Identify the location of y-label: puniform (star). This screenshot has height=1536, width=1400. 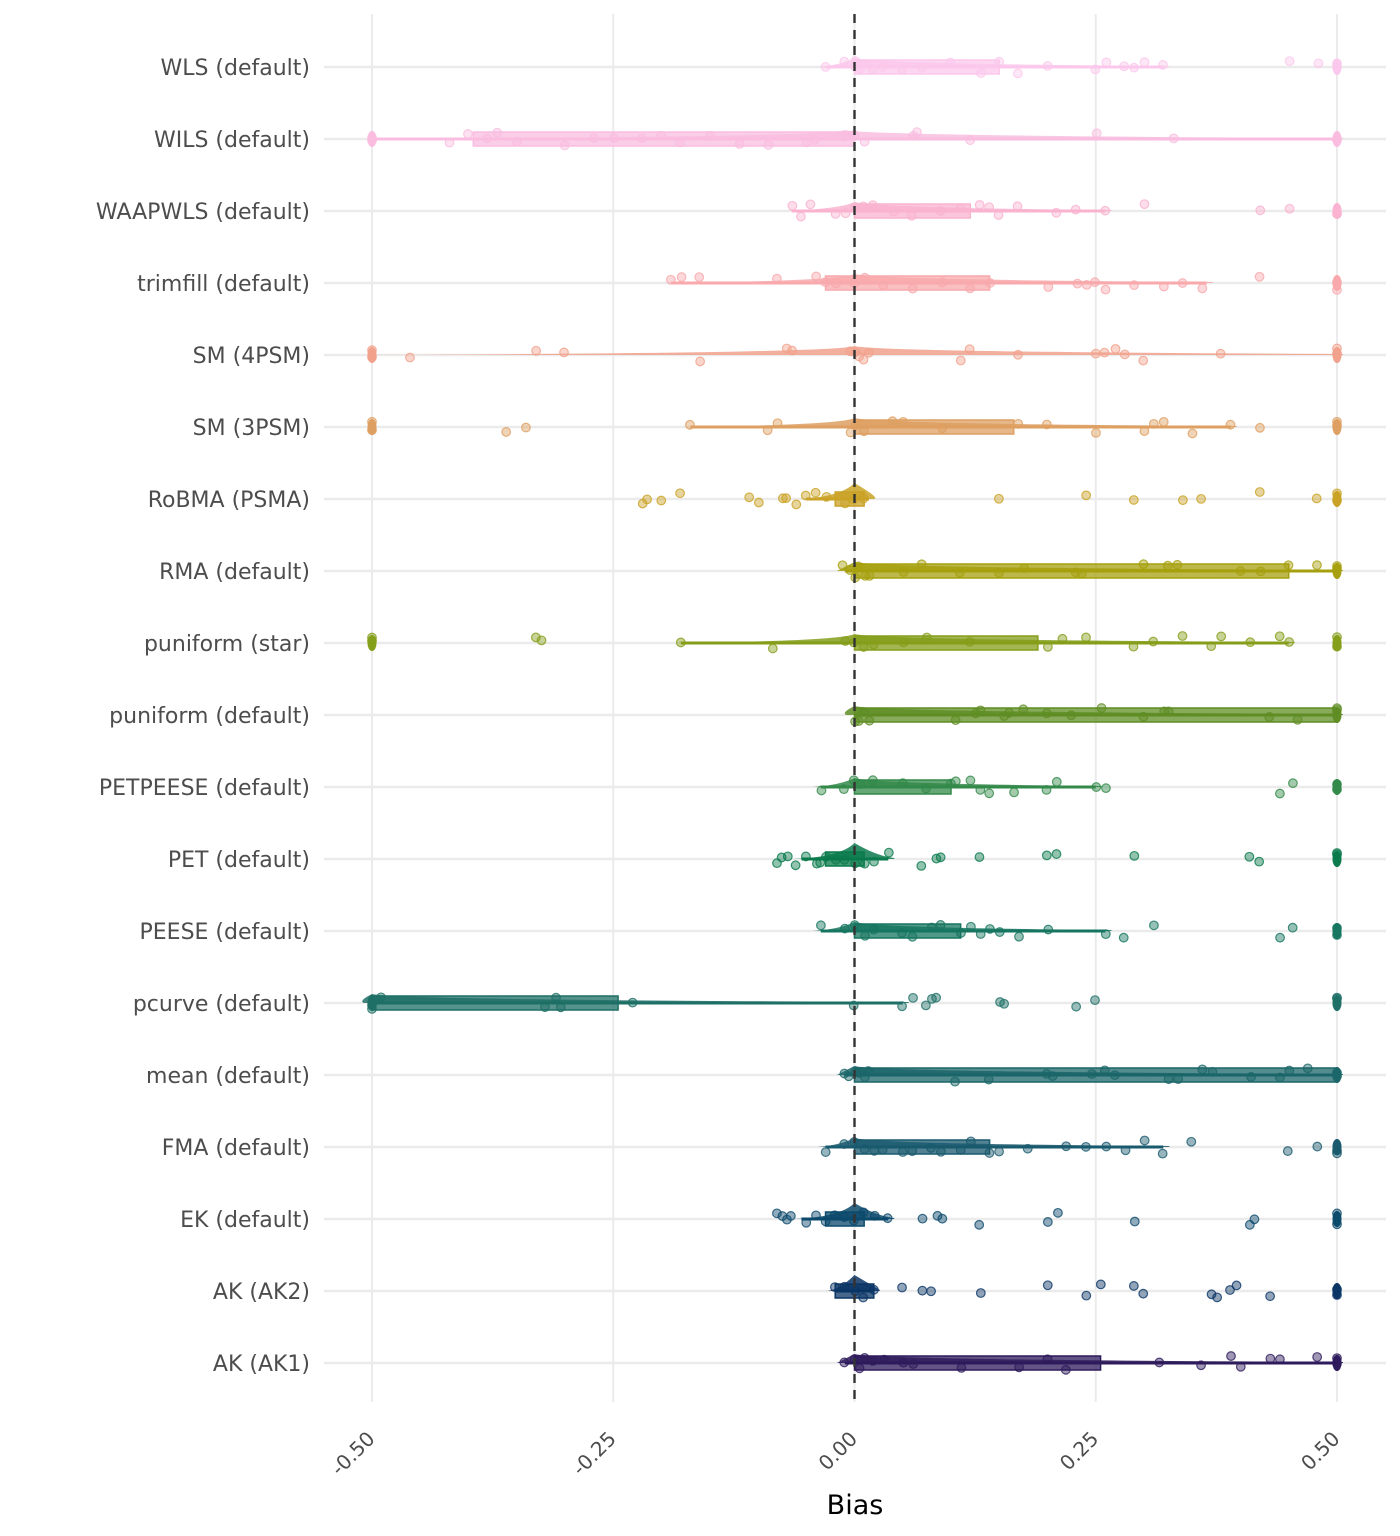
(227, 644).